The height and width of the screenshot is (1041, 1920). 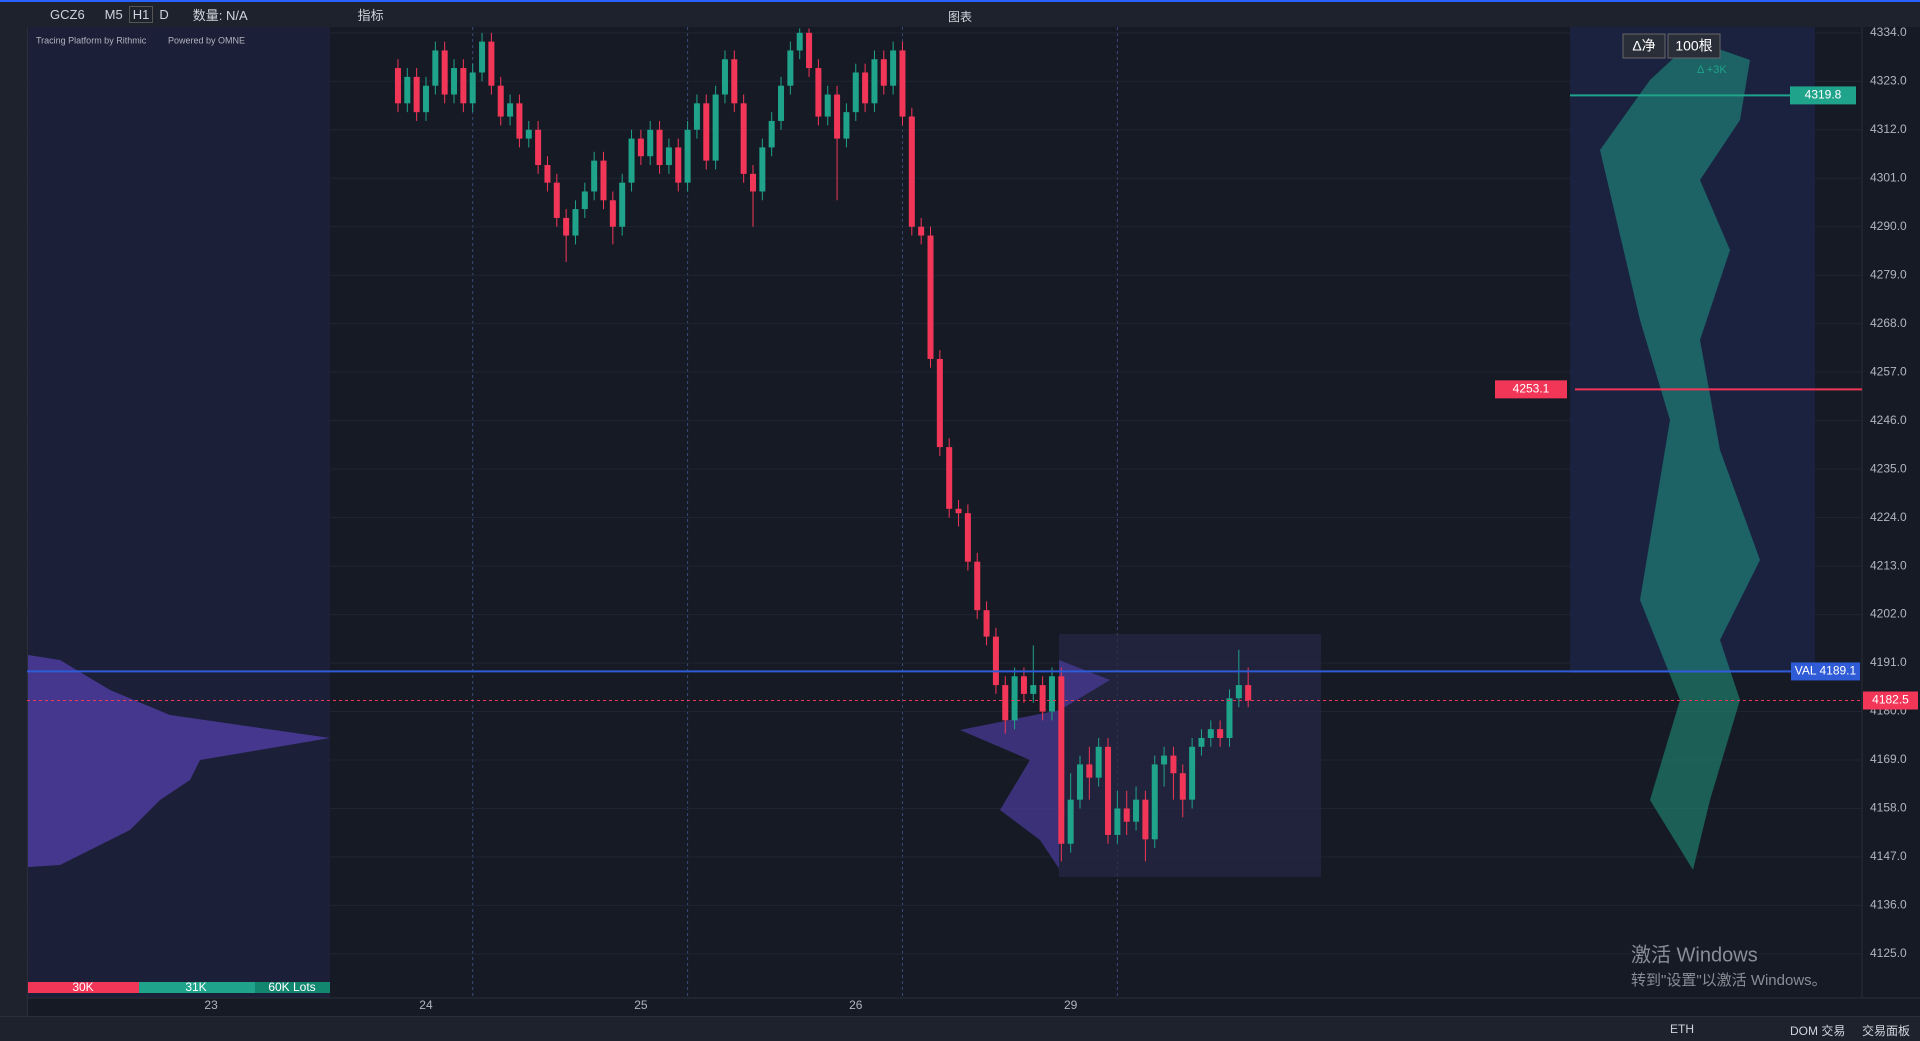 What do you see at coordinates (960, 1028) in the screenshot?
I see `status-bar: ETH DOM 交易 交易面板` at bounding box center [960, 1028].